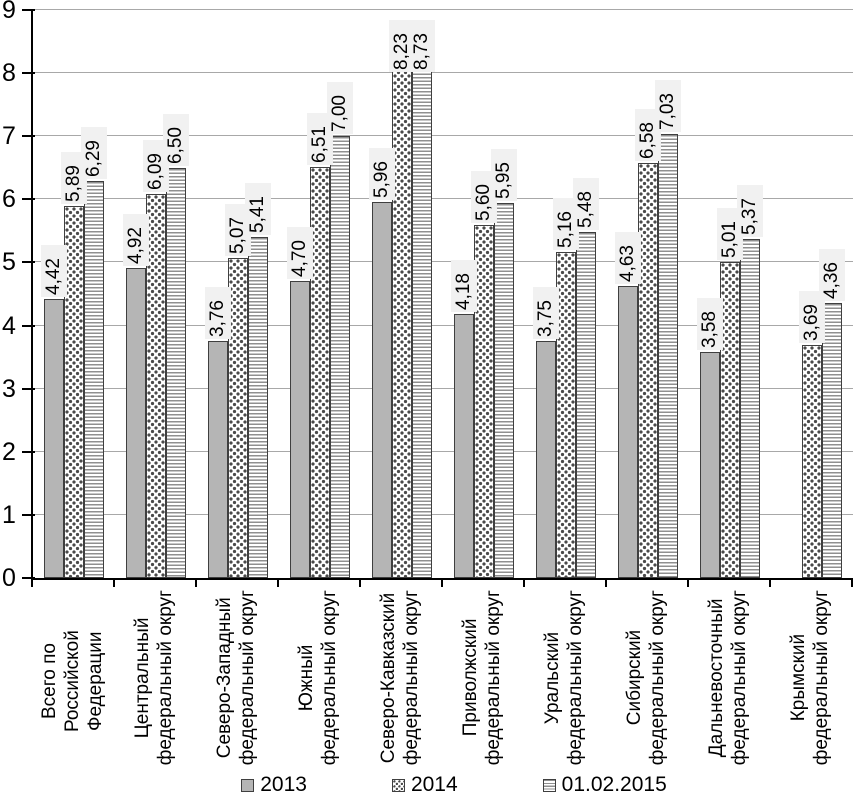  What do you see at coordinates (812, 461) in the screenshot?
I see `bar-2014-cat10` at bounding box center [812, 461].